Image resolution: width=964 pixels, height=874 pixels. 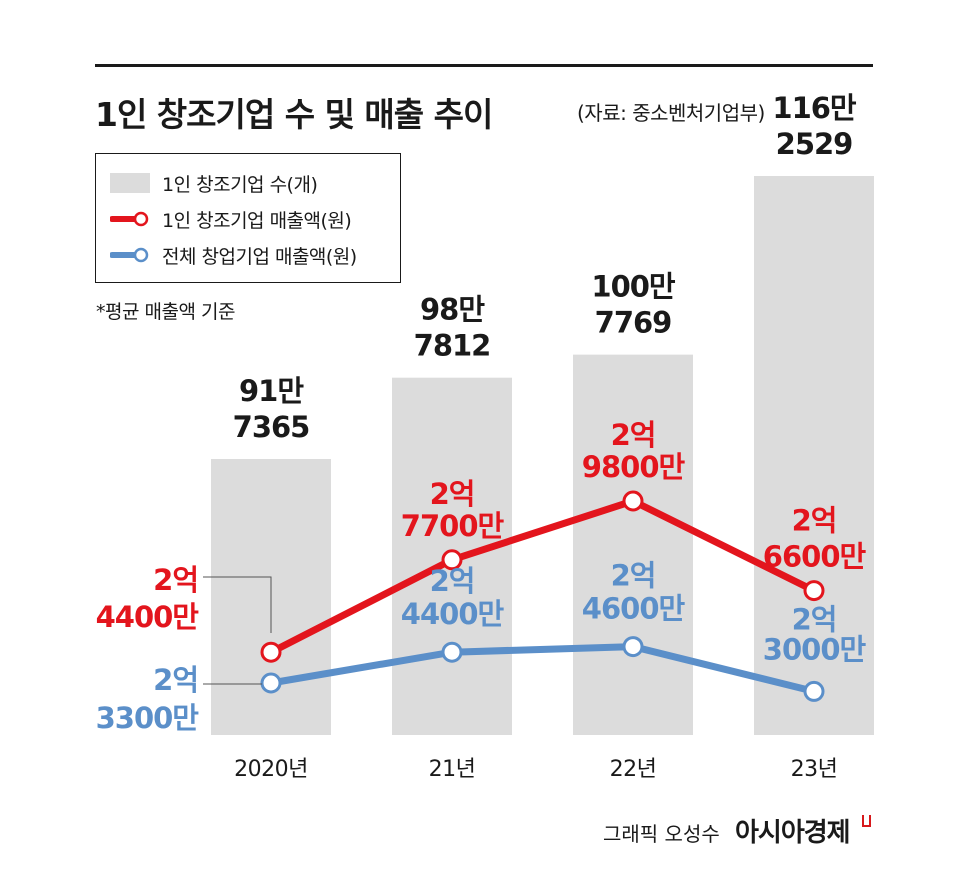 What do you see at coordinates (452, 769) in the screenshot?
I see `x-tick-label-1: 21년` at bounding box center [452, 769].